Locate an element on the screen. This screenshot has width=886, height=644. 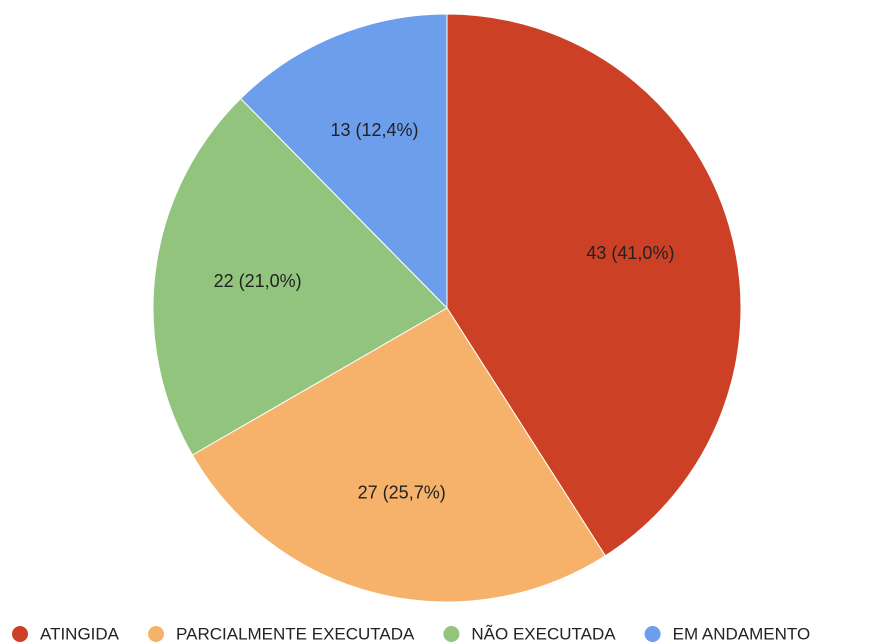
data-label: 13 (12,4%) is located at coordinates (374, 130).